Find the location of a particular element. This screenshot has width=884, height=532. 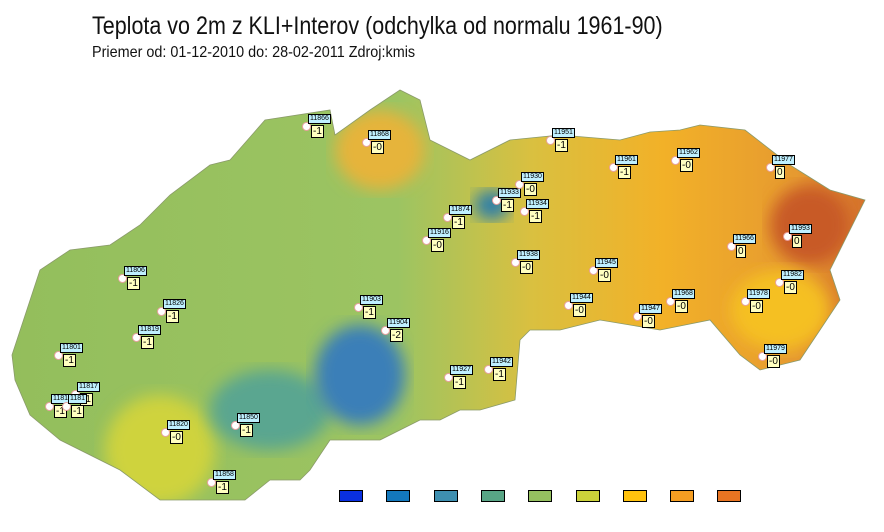

station-id: 11978 is located at coordinates (758, 294).